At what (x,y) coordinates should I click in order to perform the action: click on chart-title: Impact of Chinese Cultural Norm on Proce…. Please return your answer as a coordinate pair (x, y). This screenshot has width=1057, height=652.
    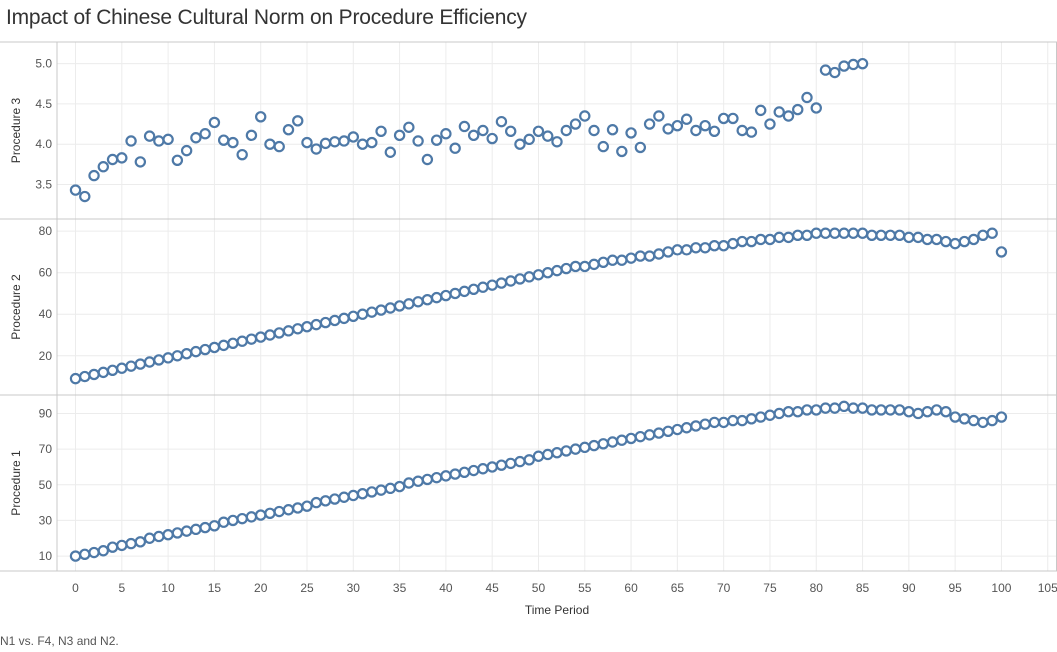
    Looking at the image, I should click on (266, 17).